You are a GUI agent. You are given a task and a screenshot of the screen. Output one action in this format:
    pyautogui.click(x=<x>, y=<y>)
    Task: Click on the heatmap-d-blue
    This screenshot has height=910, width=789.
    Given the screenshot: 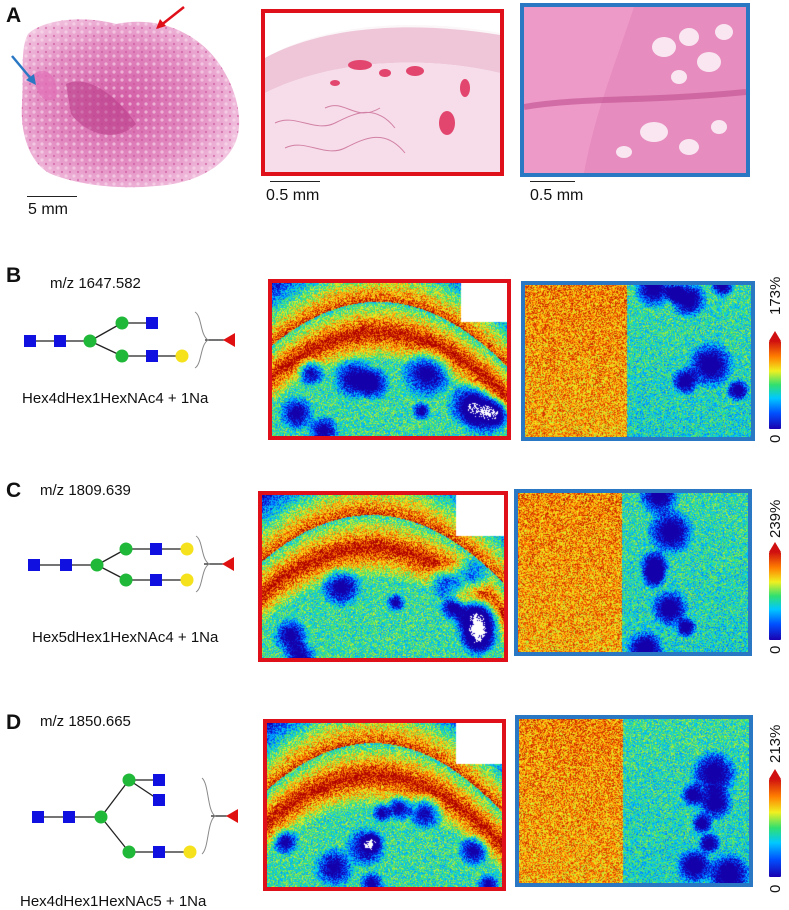 What is the action you would take?
    pyautogui.click(x=634, y=801)
    